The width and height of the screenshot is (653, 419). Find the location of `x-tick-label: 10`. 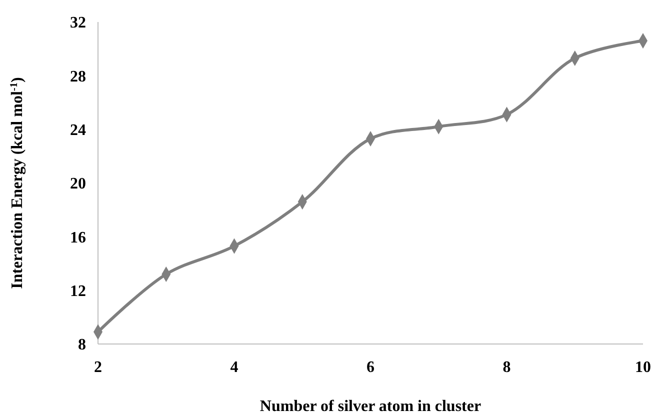

x-tick-label: 10 is located at coordinates (643, 367).